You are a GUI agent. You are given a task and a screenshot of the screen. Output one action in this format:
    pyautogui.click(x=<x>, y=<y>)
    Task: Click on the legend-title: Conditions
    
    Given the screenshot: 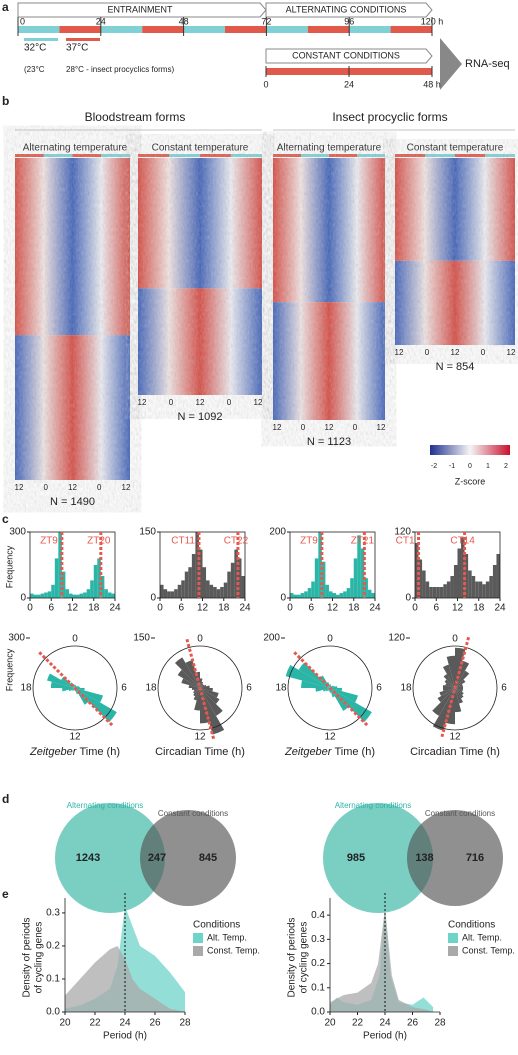 What is the action you would take?
    pyautogui.click(x=471, y=925)
    